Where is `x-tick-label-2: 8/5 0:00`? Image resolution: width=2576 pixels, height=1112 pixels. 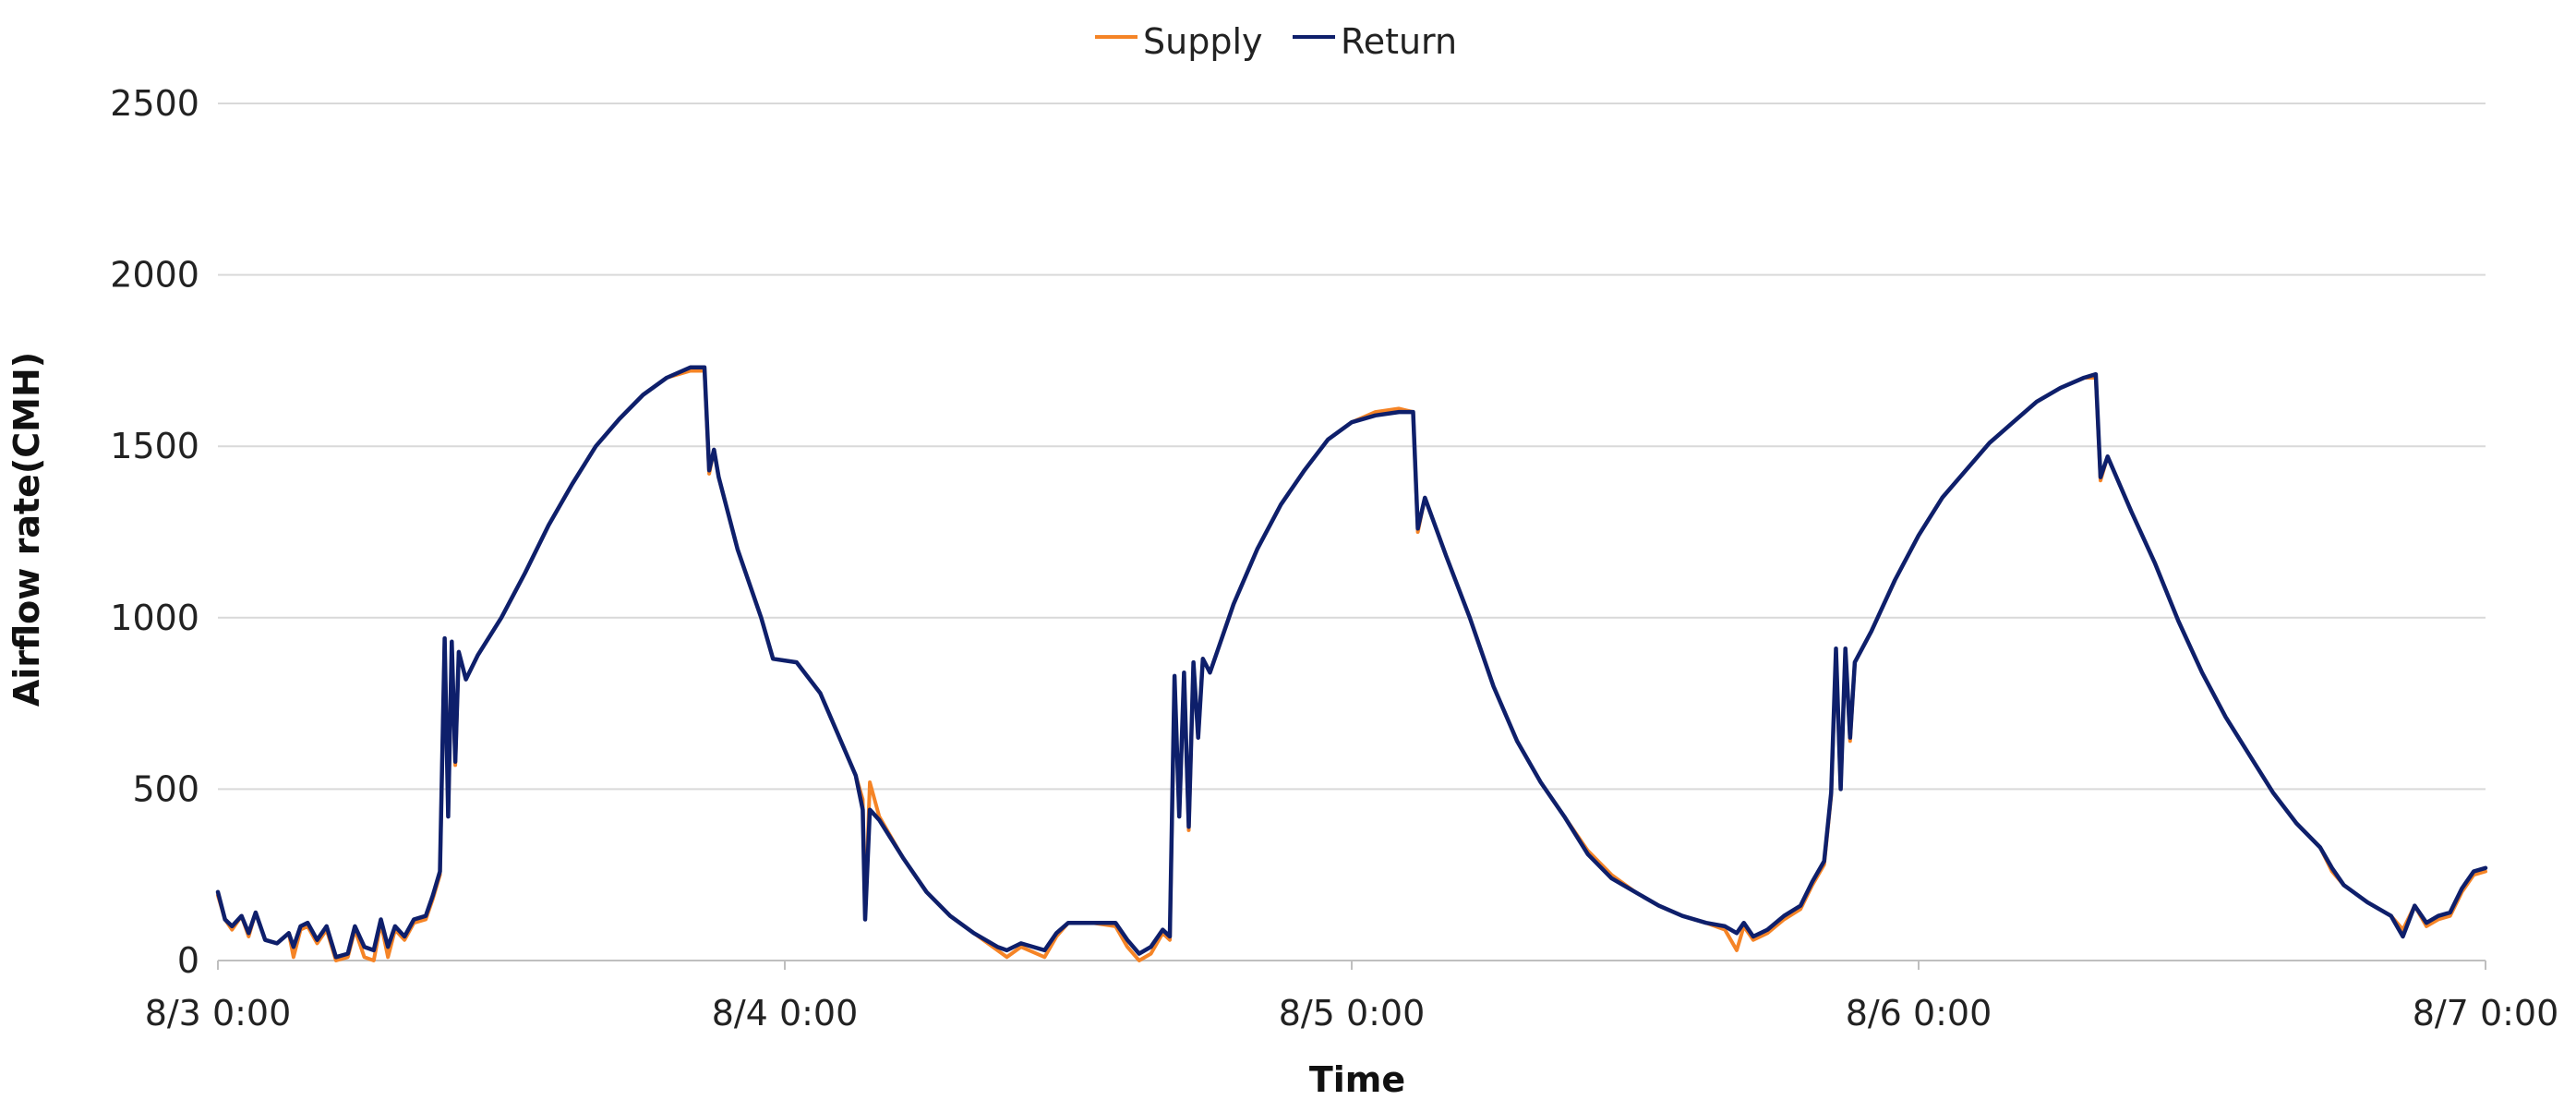 x-tick-label-2: 8/5 0:00 is located at coordinates (1352, 1013).